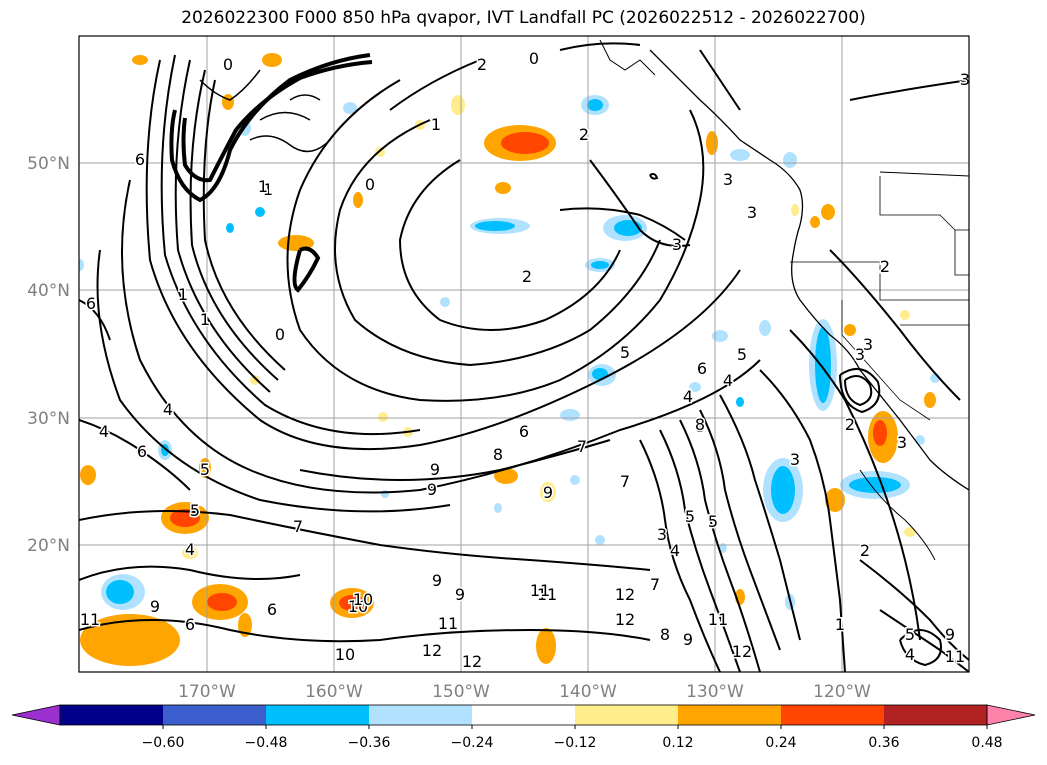 Image resolution: width=1047 pixels, height=765 pixels. Describe the element at coordinates (334, 692) in the screenshot. I see `lon-label: 160°W` at that location.